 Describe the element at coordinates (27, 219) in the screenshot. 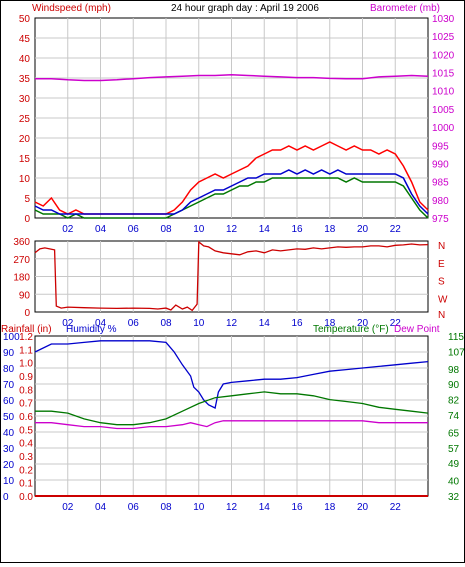

I see `wind-y-tick: 0` at that location.